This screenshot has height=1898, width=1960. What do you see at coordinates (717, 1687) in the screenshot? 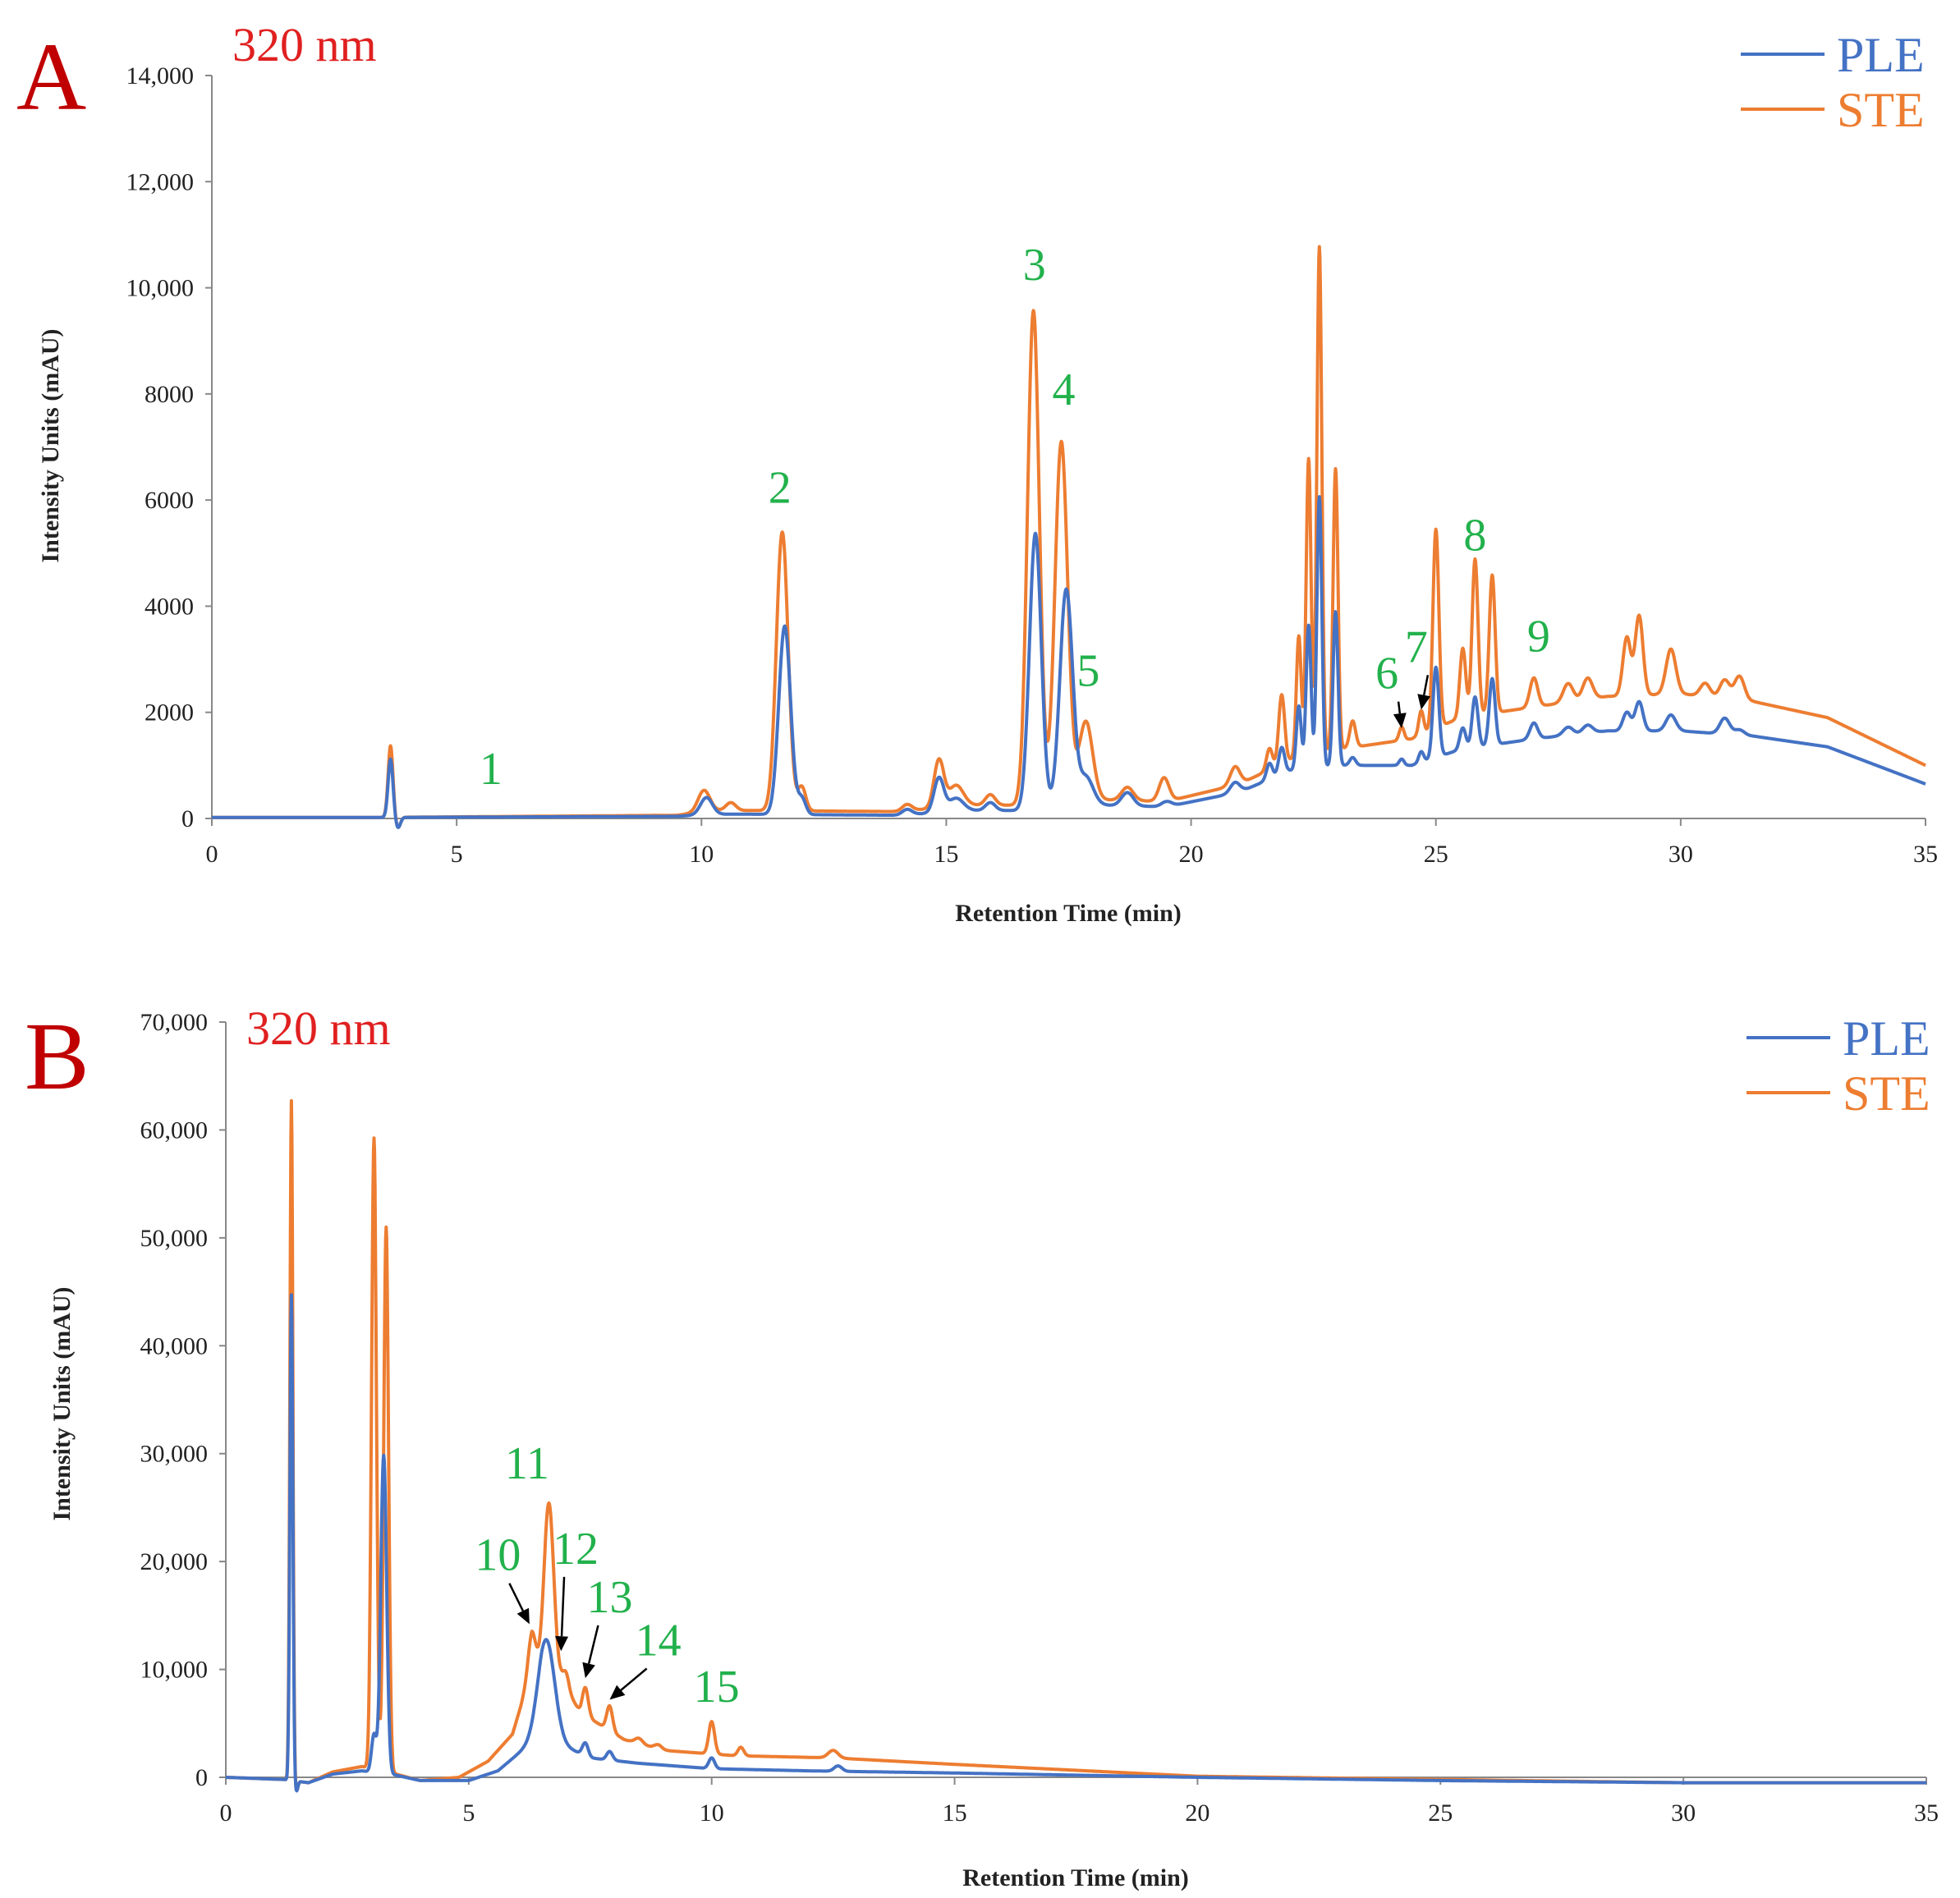
I see `peak-label-15: 15` at bounding box center [717, 1687].